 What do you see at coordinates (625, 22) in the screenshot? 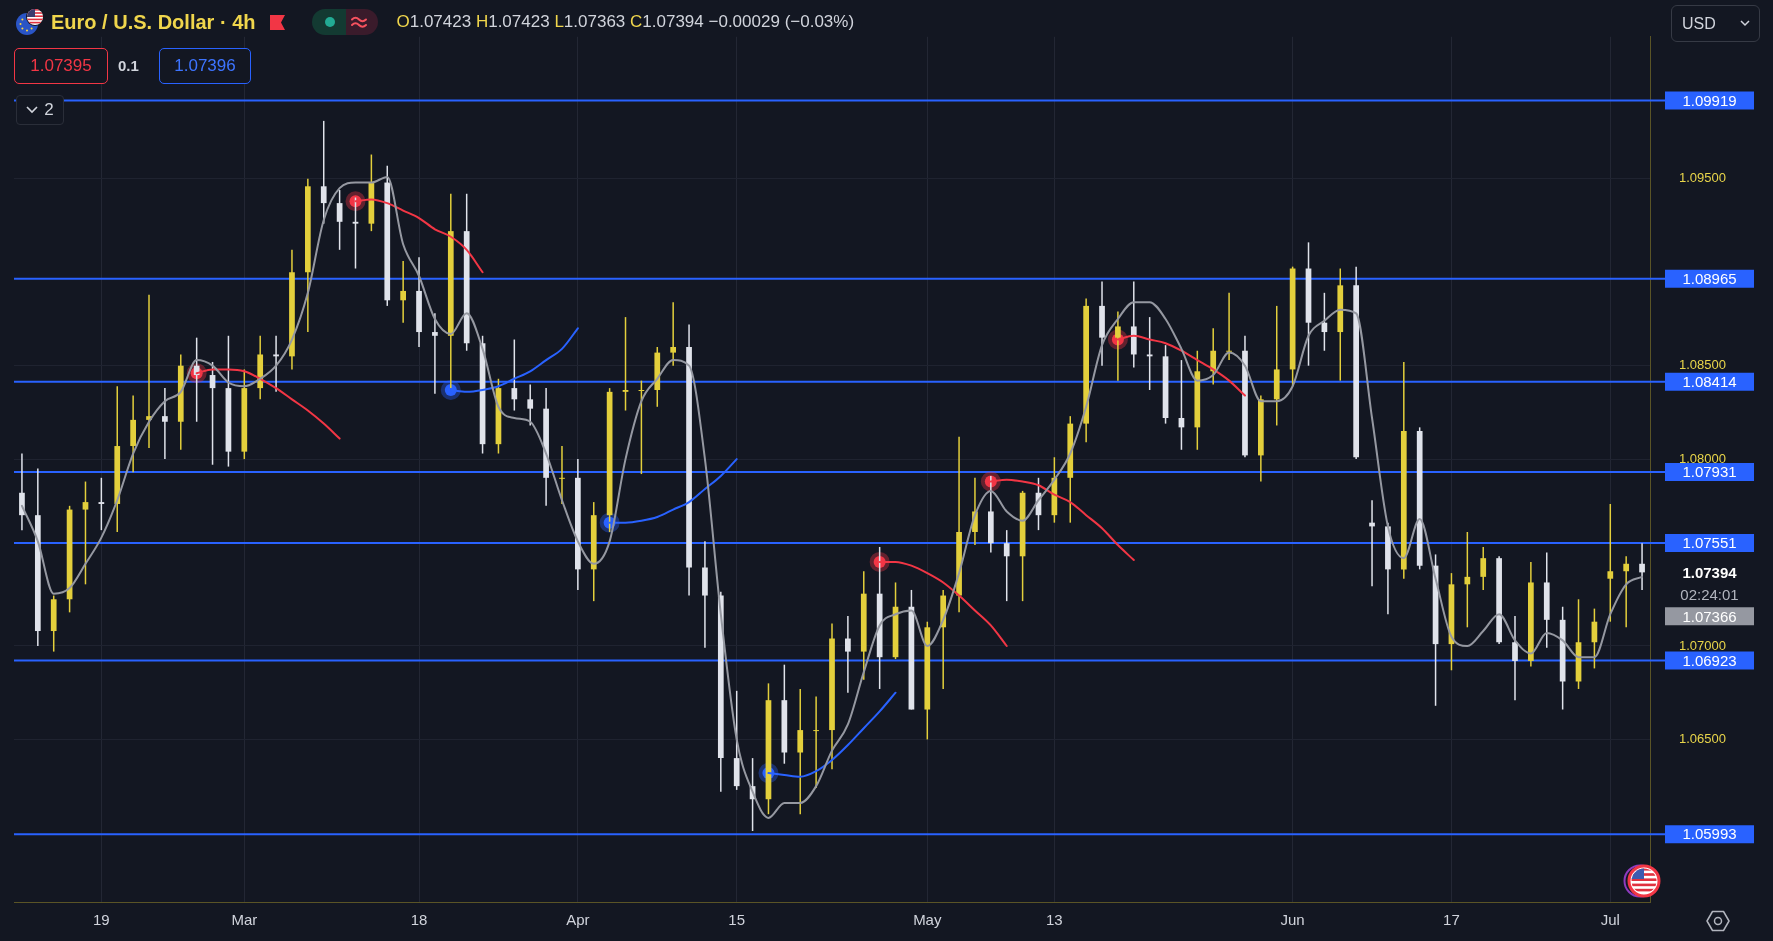
I see `chart-subtitle: O1.07423 H1.07423 L1.07363 C1.07394 −0.00029 (−0.03%)` at bounding box center [625, 22].